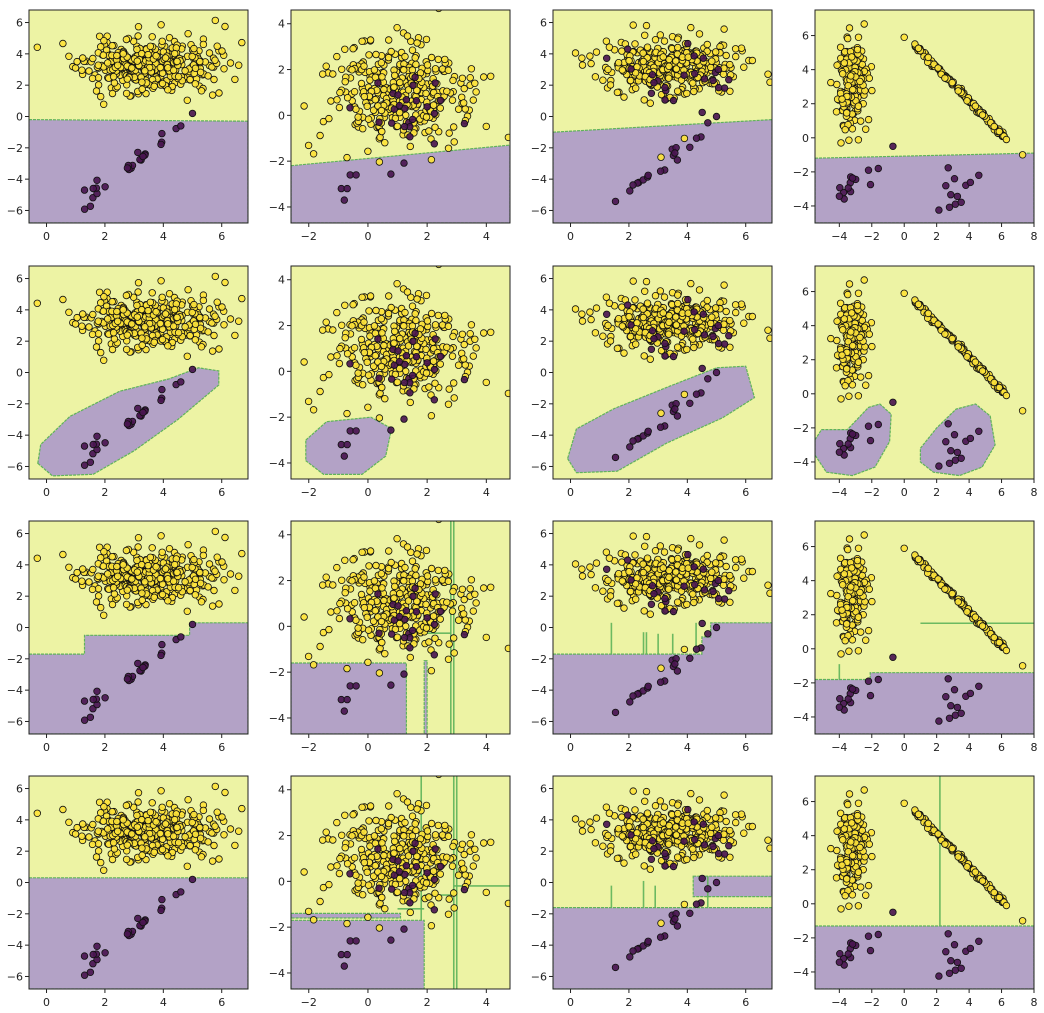 The width and height of the screenshot is (1044, 1013). What do you see at coordinates (19, 54) in the screenshot?
I see `y-tick-label: 4` at bounding box center [19, 54].